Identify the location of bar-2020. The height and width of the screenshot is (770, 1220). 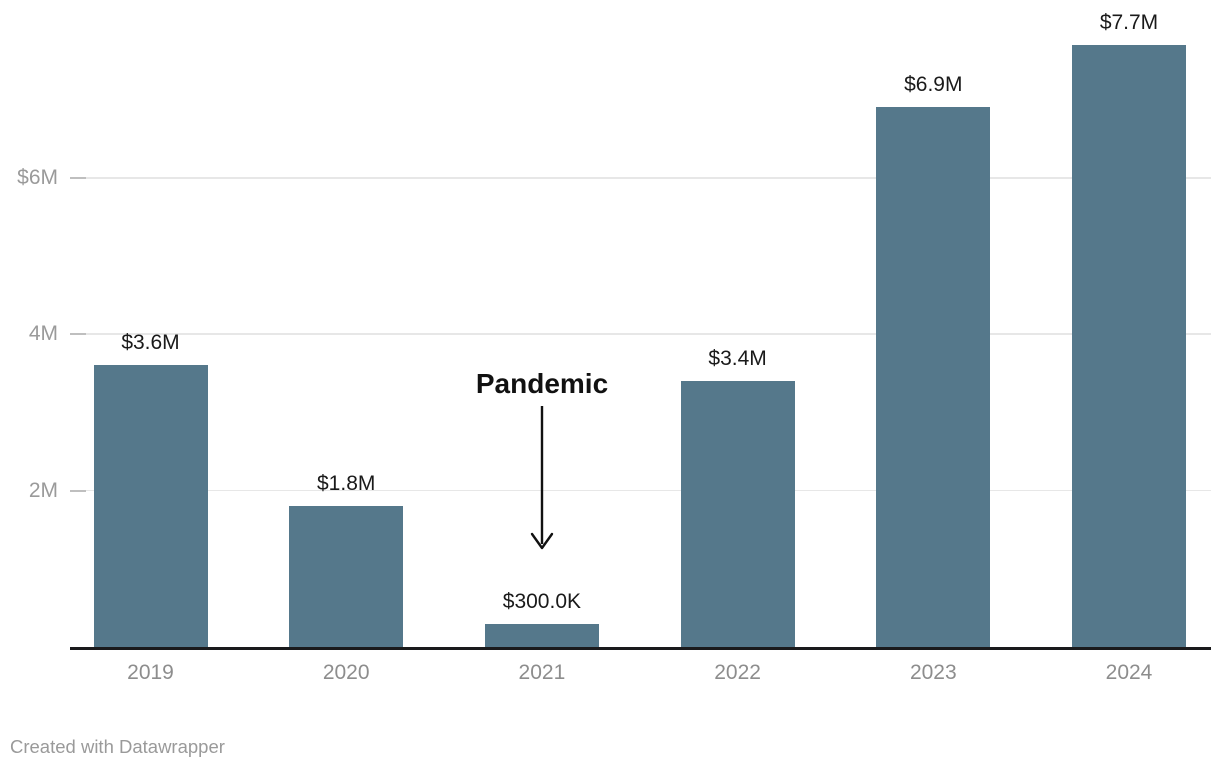
(346, 576).